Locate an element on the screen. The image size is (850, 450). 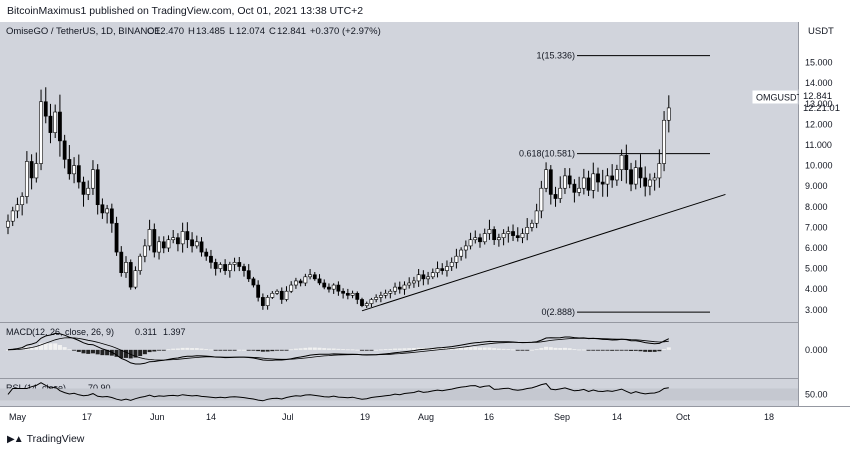
price-tick-label: 7.000 is located at coordinates (816, 227).